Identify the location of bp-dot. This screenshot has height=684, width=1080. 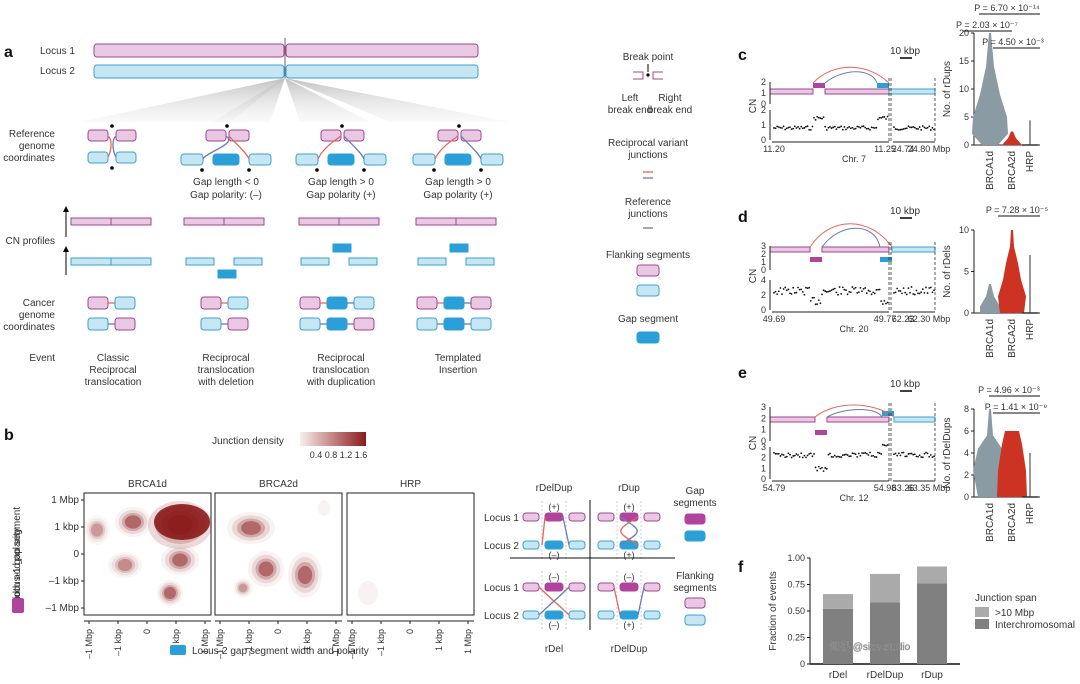
(648, 75).